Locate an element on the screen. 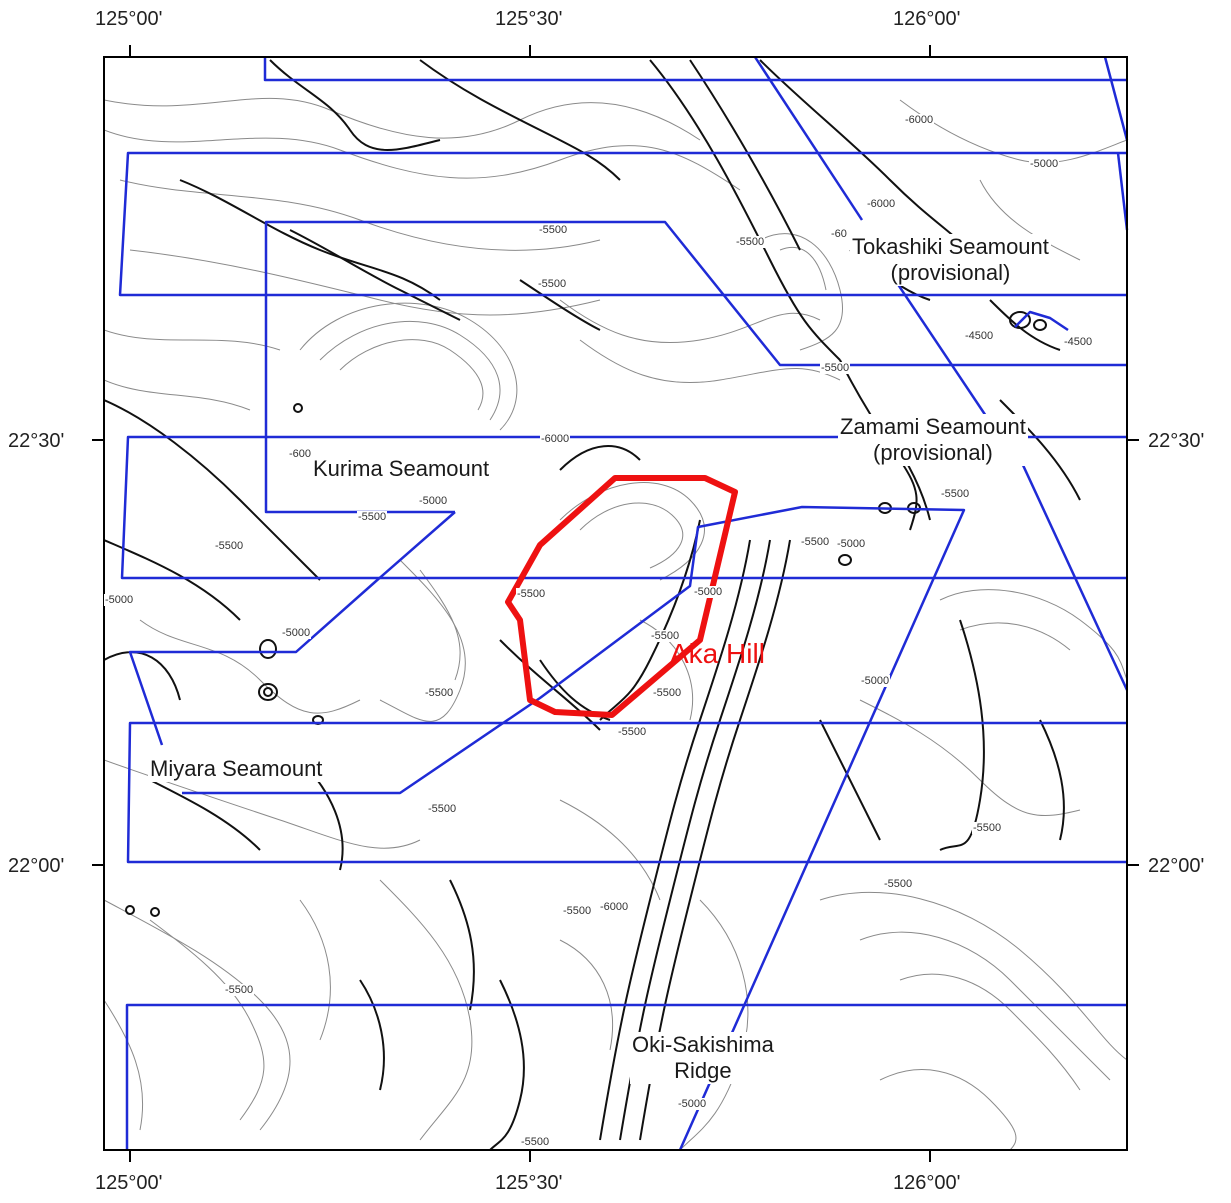 The image size is (1231, 1203). oki-sakishima-line1: Oki-Sakishima is located at coordinates (703, 1044).